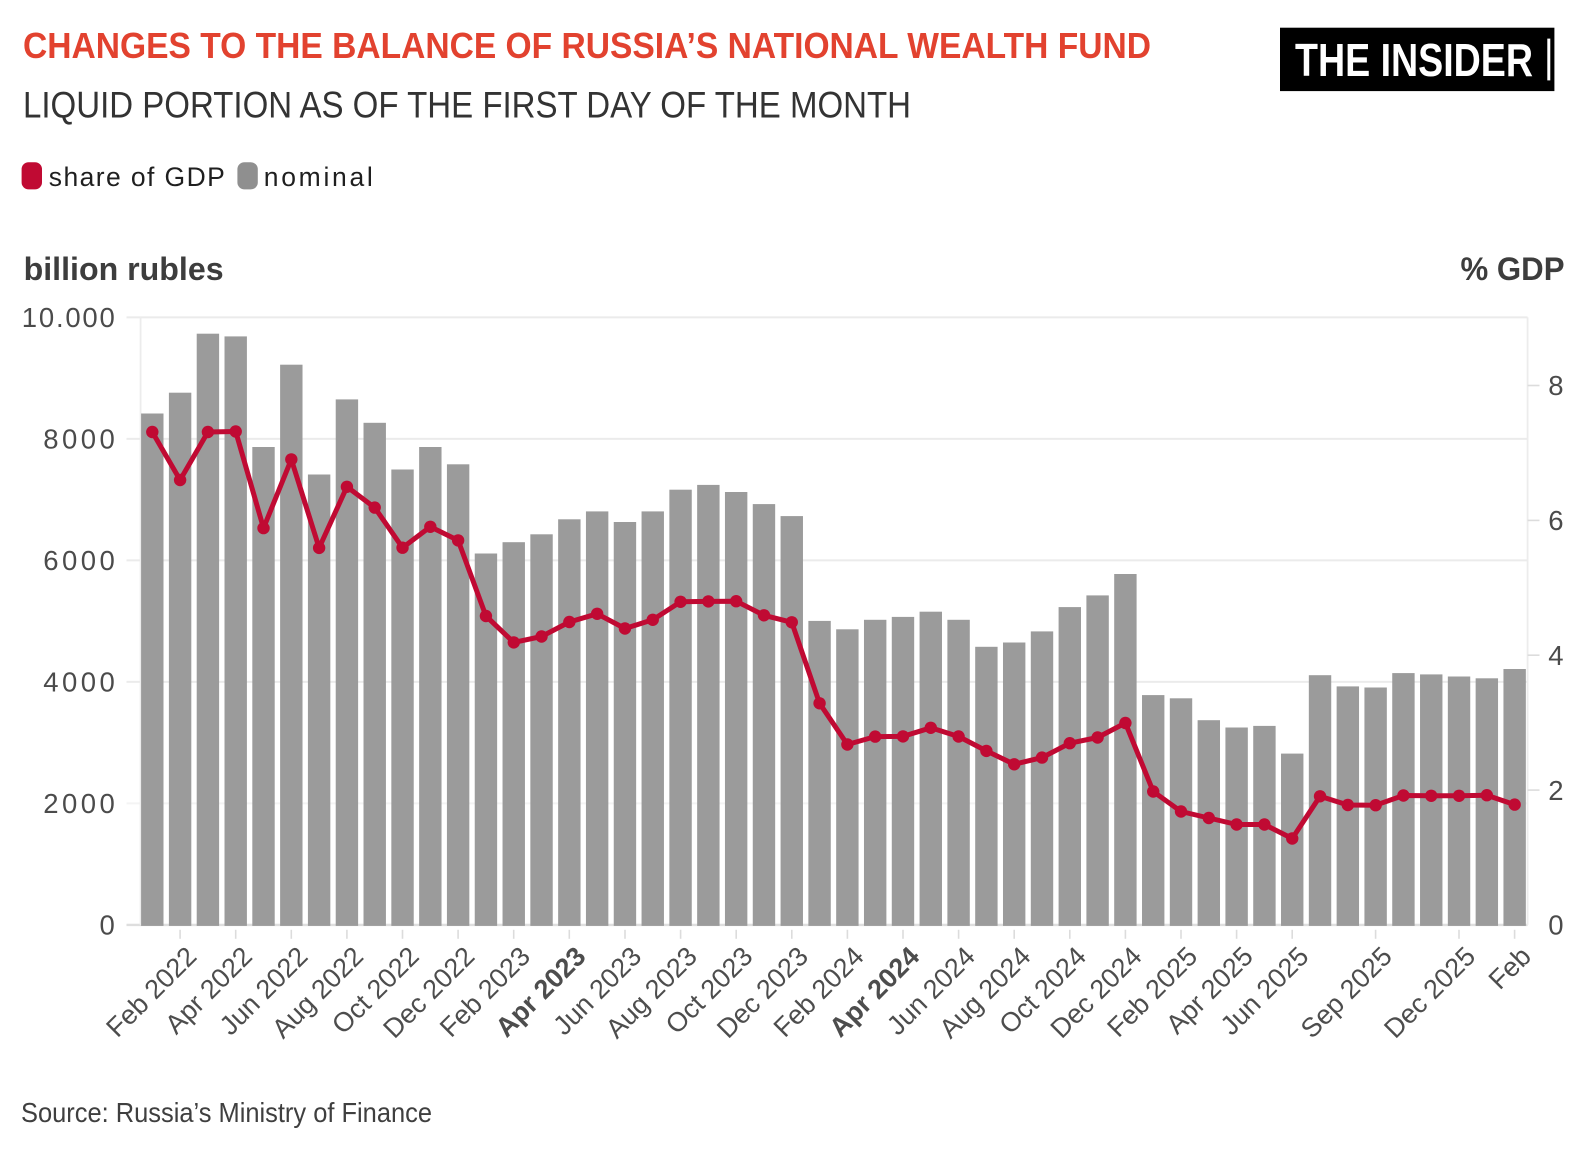  Describe the element at coordinates (137, 177) in the screenshot. I see `svg-text: share of GDP` at that location.